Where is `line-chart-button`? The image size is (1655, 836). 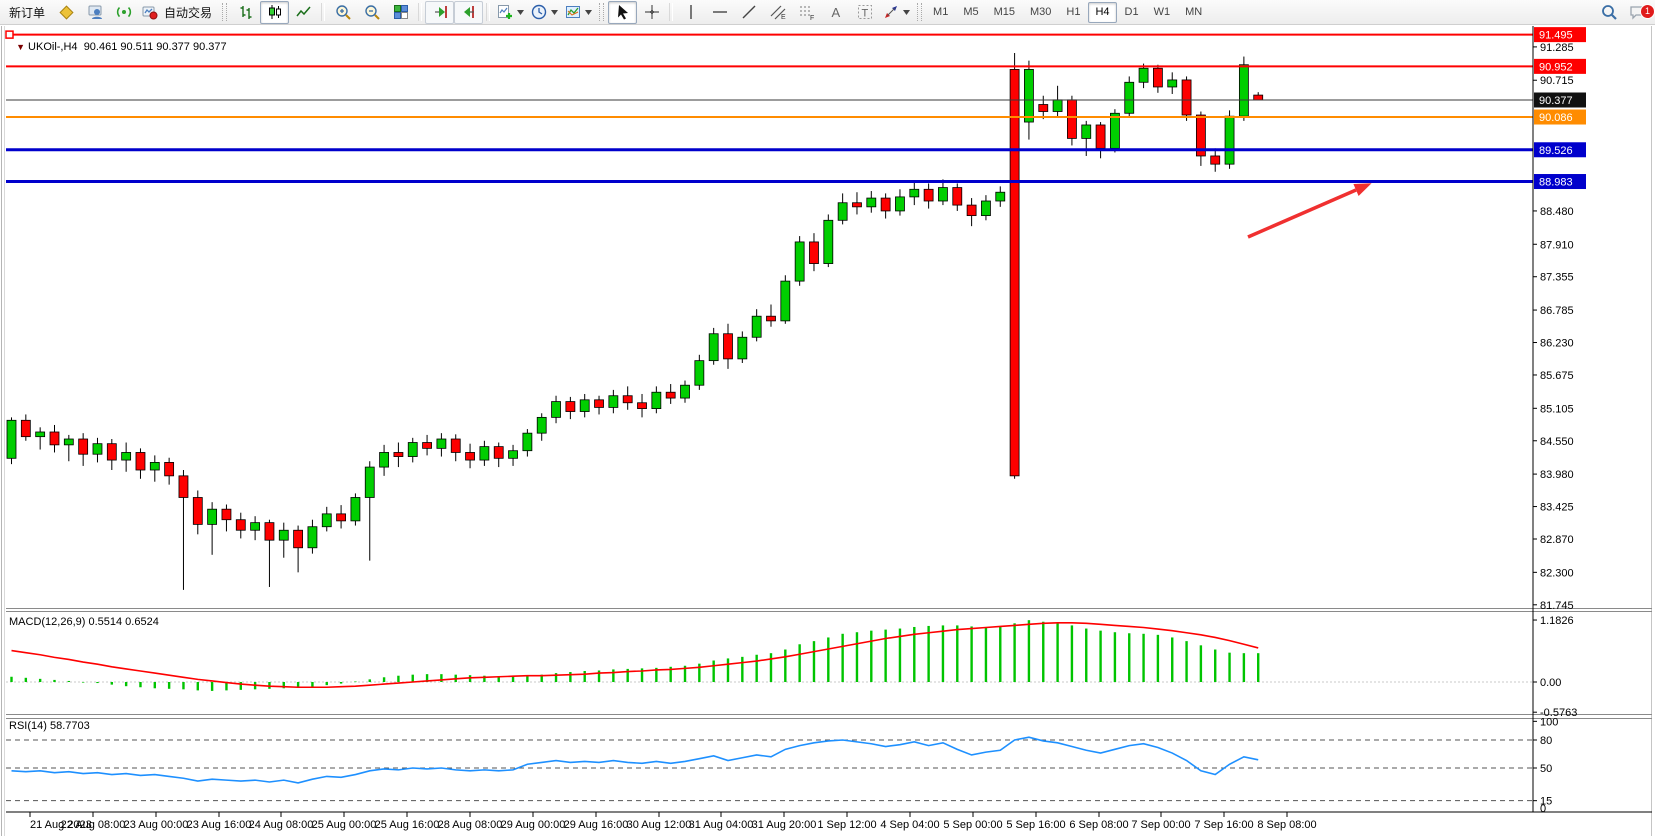 line-chart-button is located at coordinates (303, 12).